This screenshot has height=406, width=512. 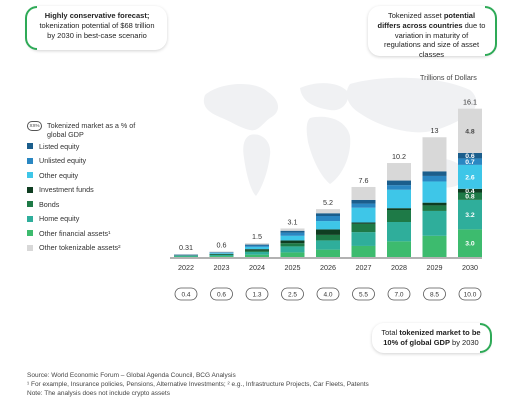 What do you see at coordinates (186, 267) in the screenshot?
I see `x-tick-label: 2022` at bounding box center [186, 267].